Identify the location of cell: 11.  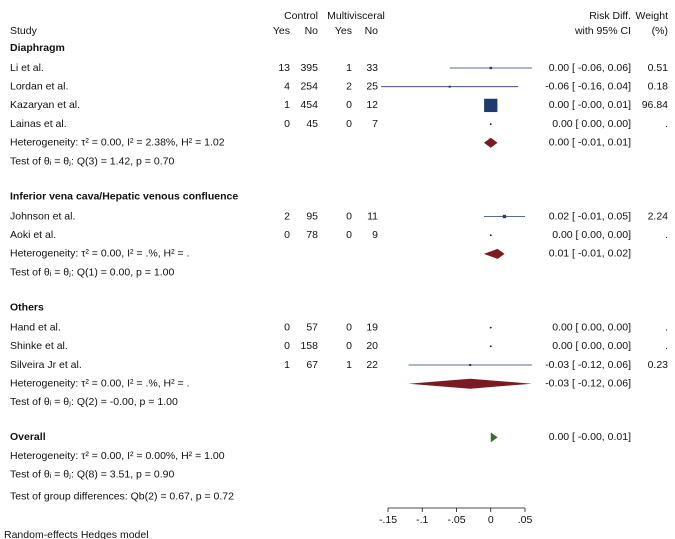
(372, 216).